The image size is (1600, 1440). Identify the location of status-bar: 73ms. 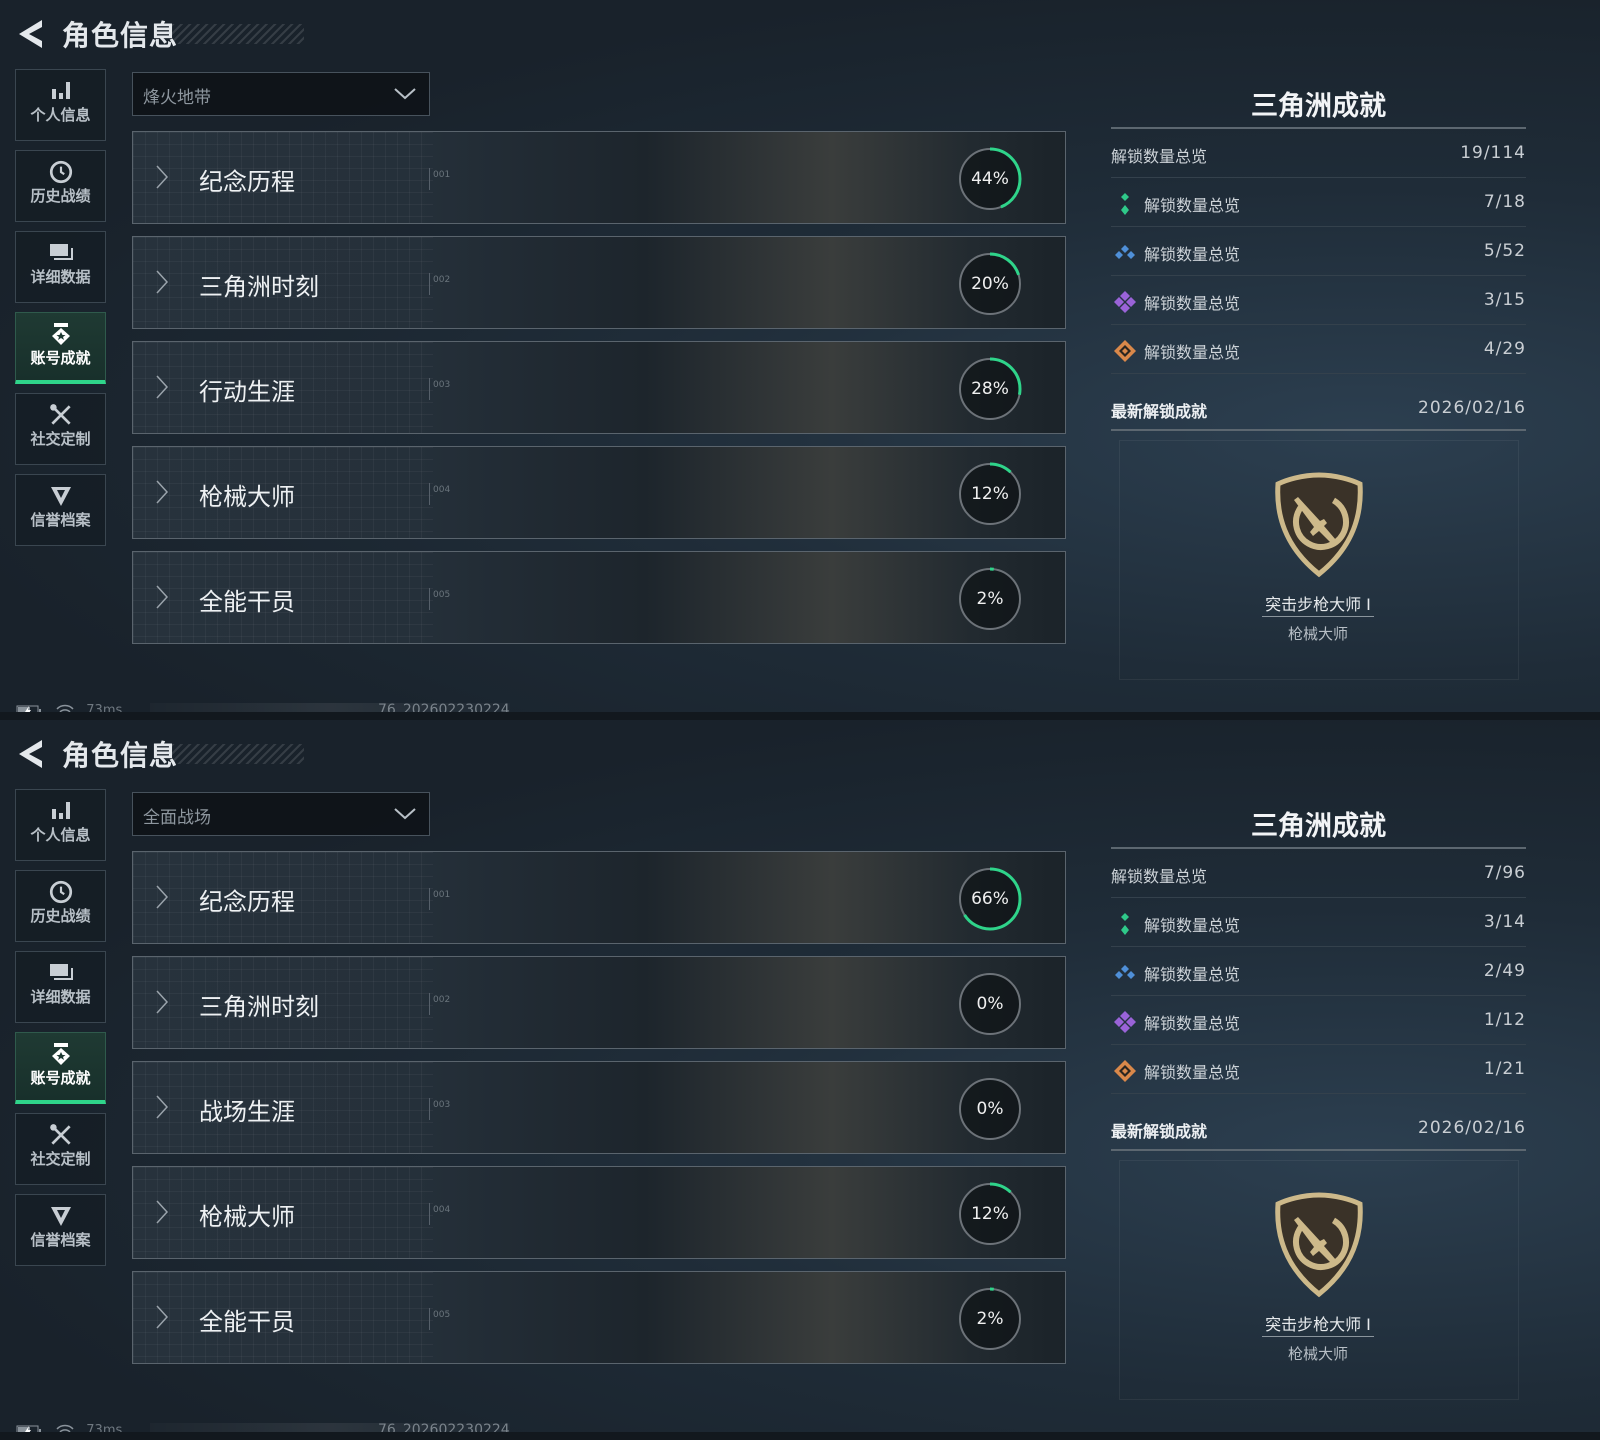
(69, 1431).